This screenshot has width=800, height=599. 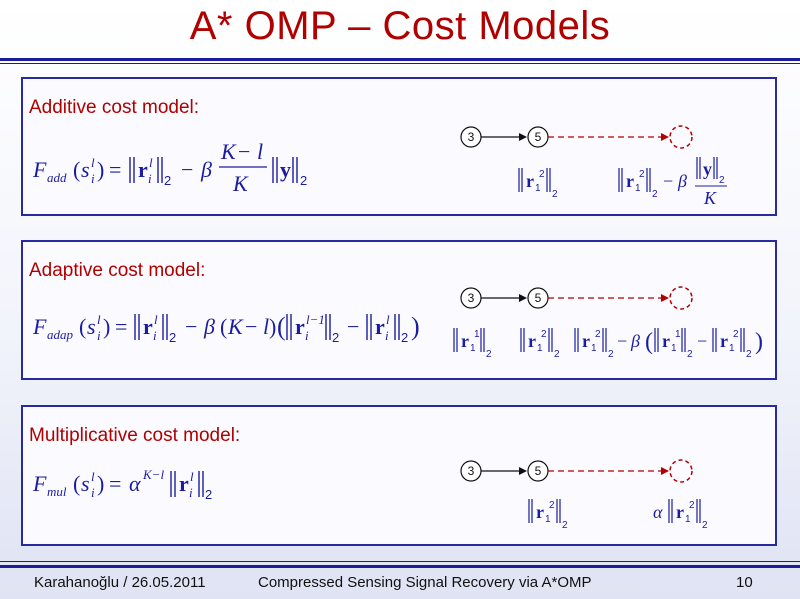 What do you see at coordinates (400, 566) in the screenshot?
I see `footer-rule-bottom` at bounding box center [400, 566].